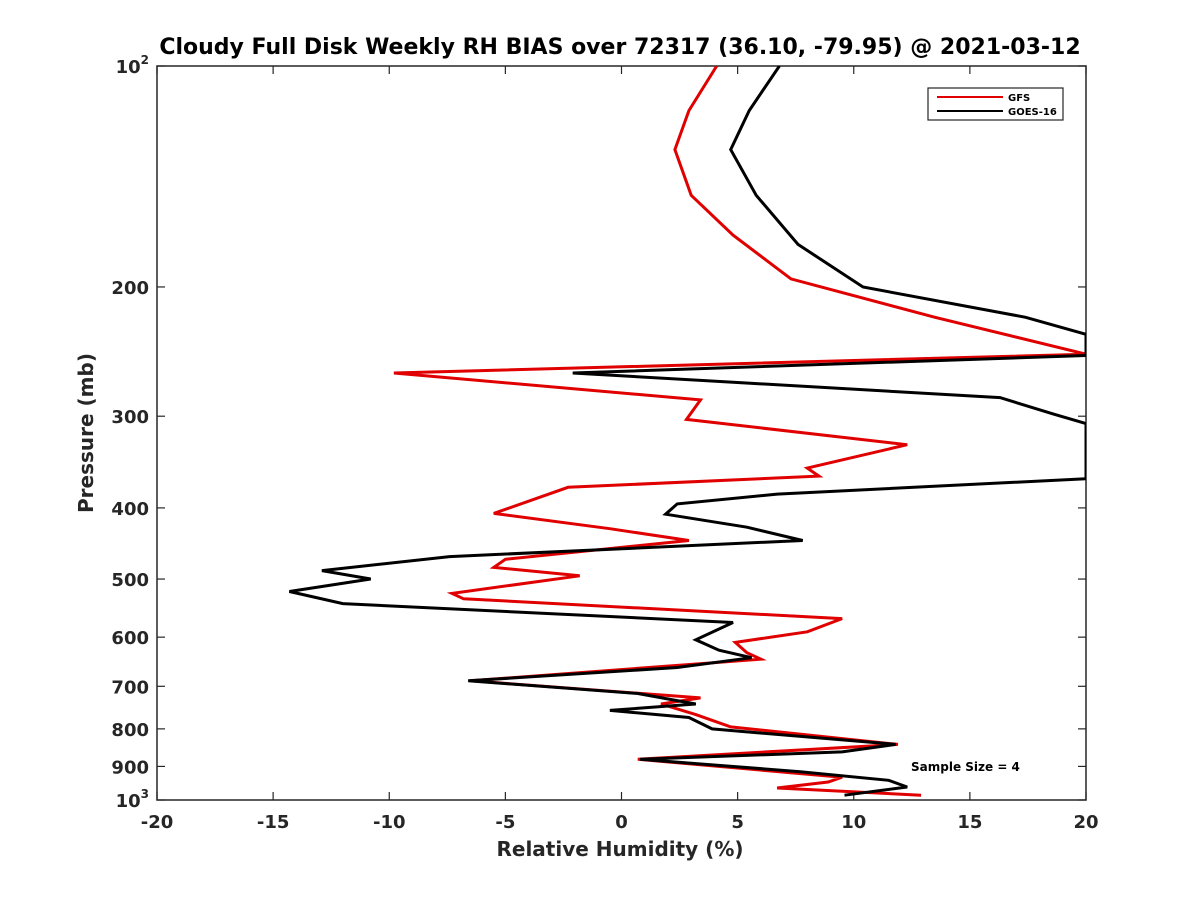 This screenshot has height=900, width=1200. What do you see at coordinates (273, 822) in the screenshot?
I see `x-tick-label: -15` at bounding box center [273, 822].